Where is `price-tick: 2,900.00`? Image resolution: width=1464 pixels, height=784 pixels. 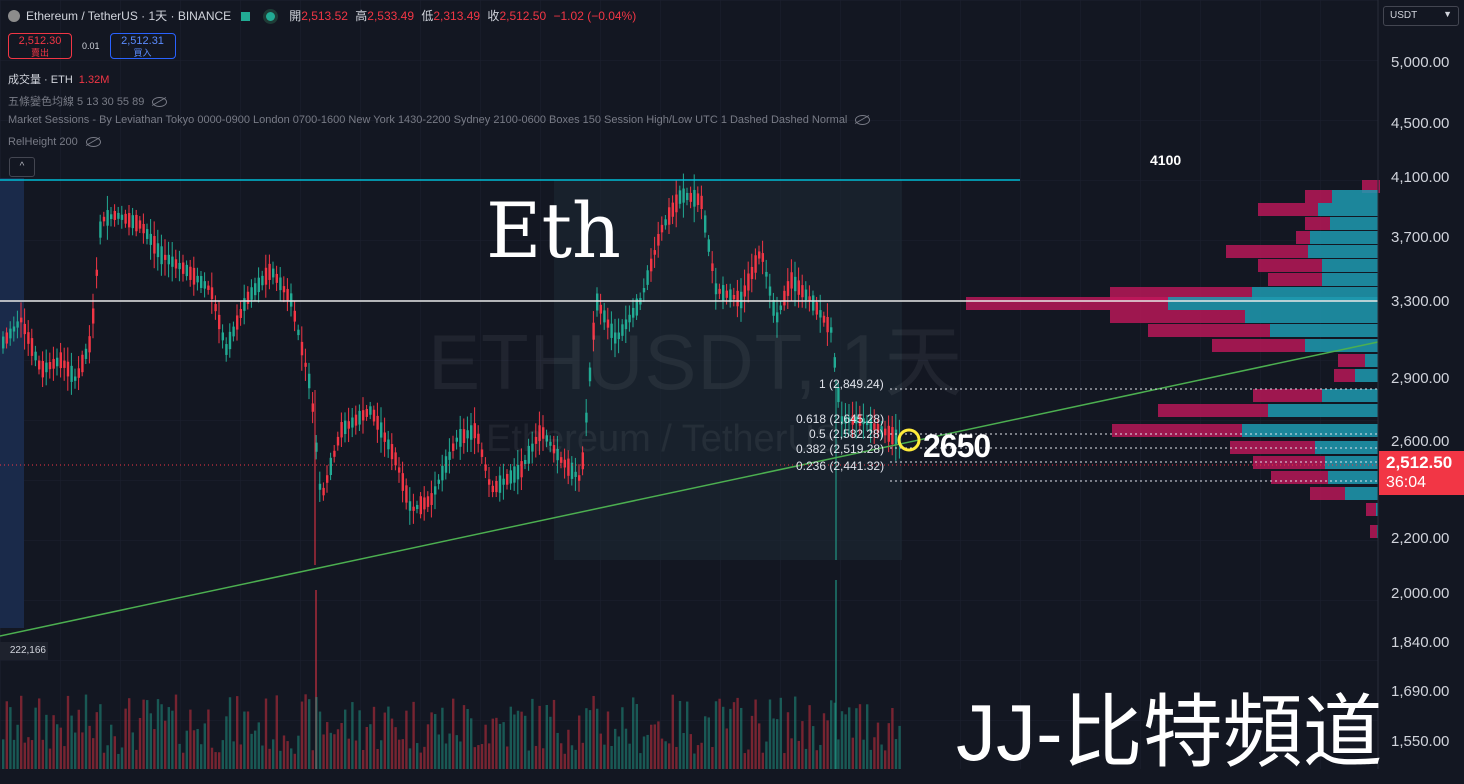 price-tick: 2,900.00 is located at coordinates (1420, 378).